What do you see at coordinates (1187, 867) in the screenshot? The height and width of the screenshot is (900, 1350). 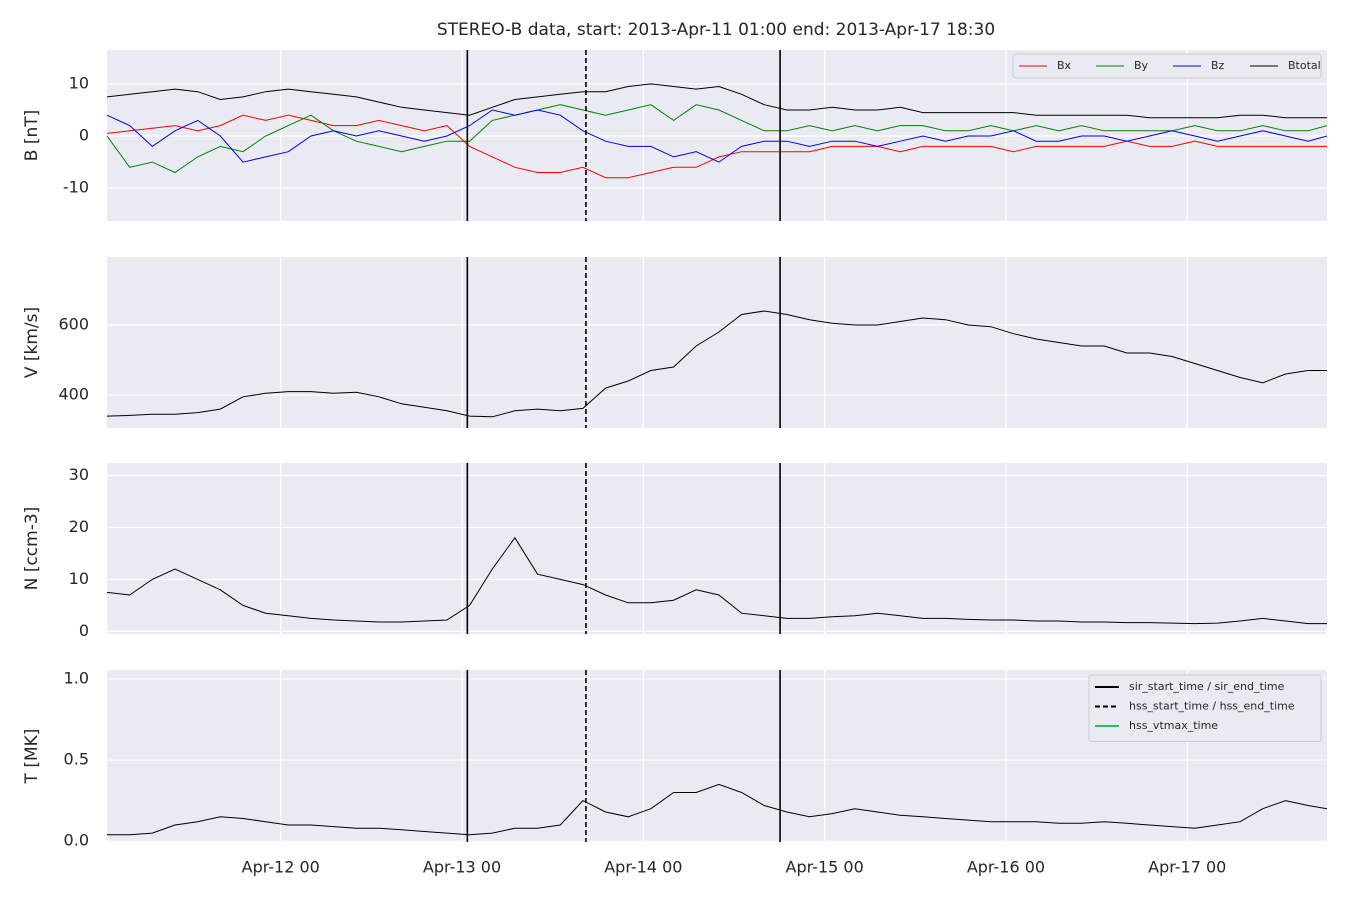 I see `x-tick-label: Apr-17 00` at bounding box center [1187, 867].